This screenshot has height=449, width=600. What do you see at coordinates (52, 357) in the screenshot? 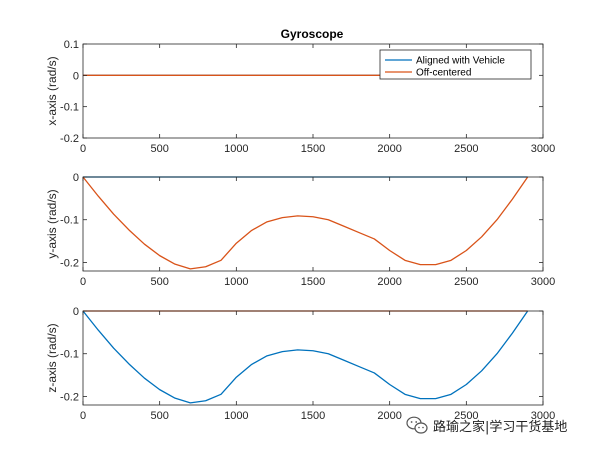
I see `y-axis-label: z-axis (rad/s)` at bounding box center [52, 357].